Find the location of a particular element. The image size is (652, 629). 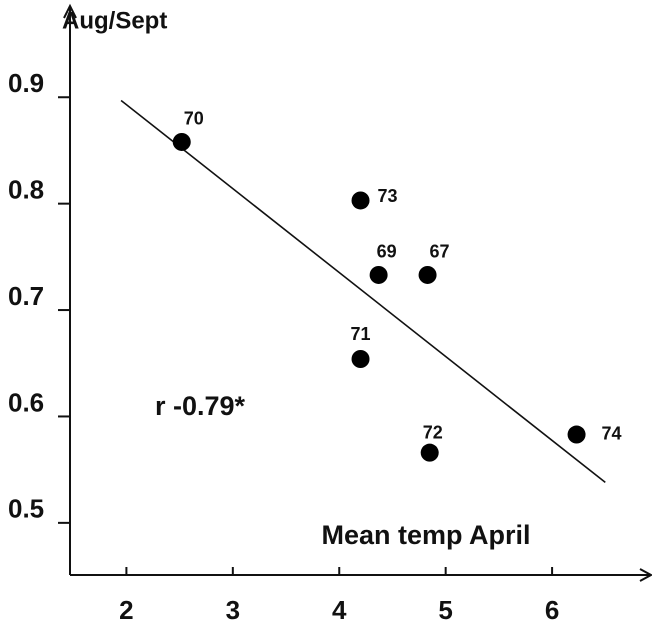

point-label: 71 is located at coordinates (361, 334).